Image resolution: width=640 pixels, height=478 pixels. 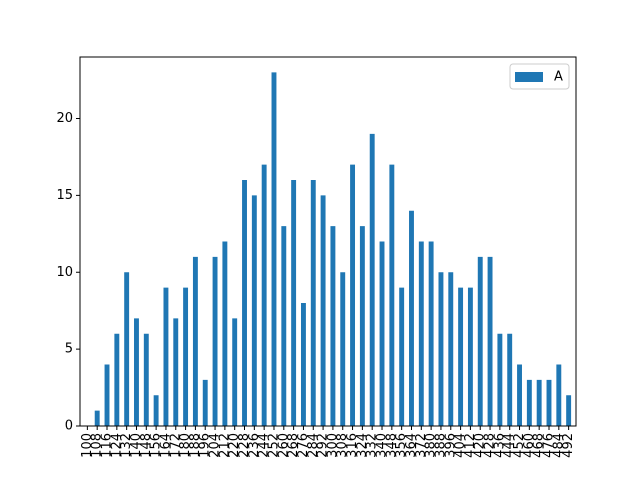 I want to click on x-tick-label: 124, so click(x=116, y=445).